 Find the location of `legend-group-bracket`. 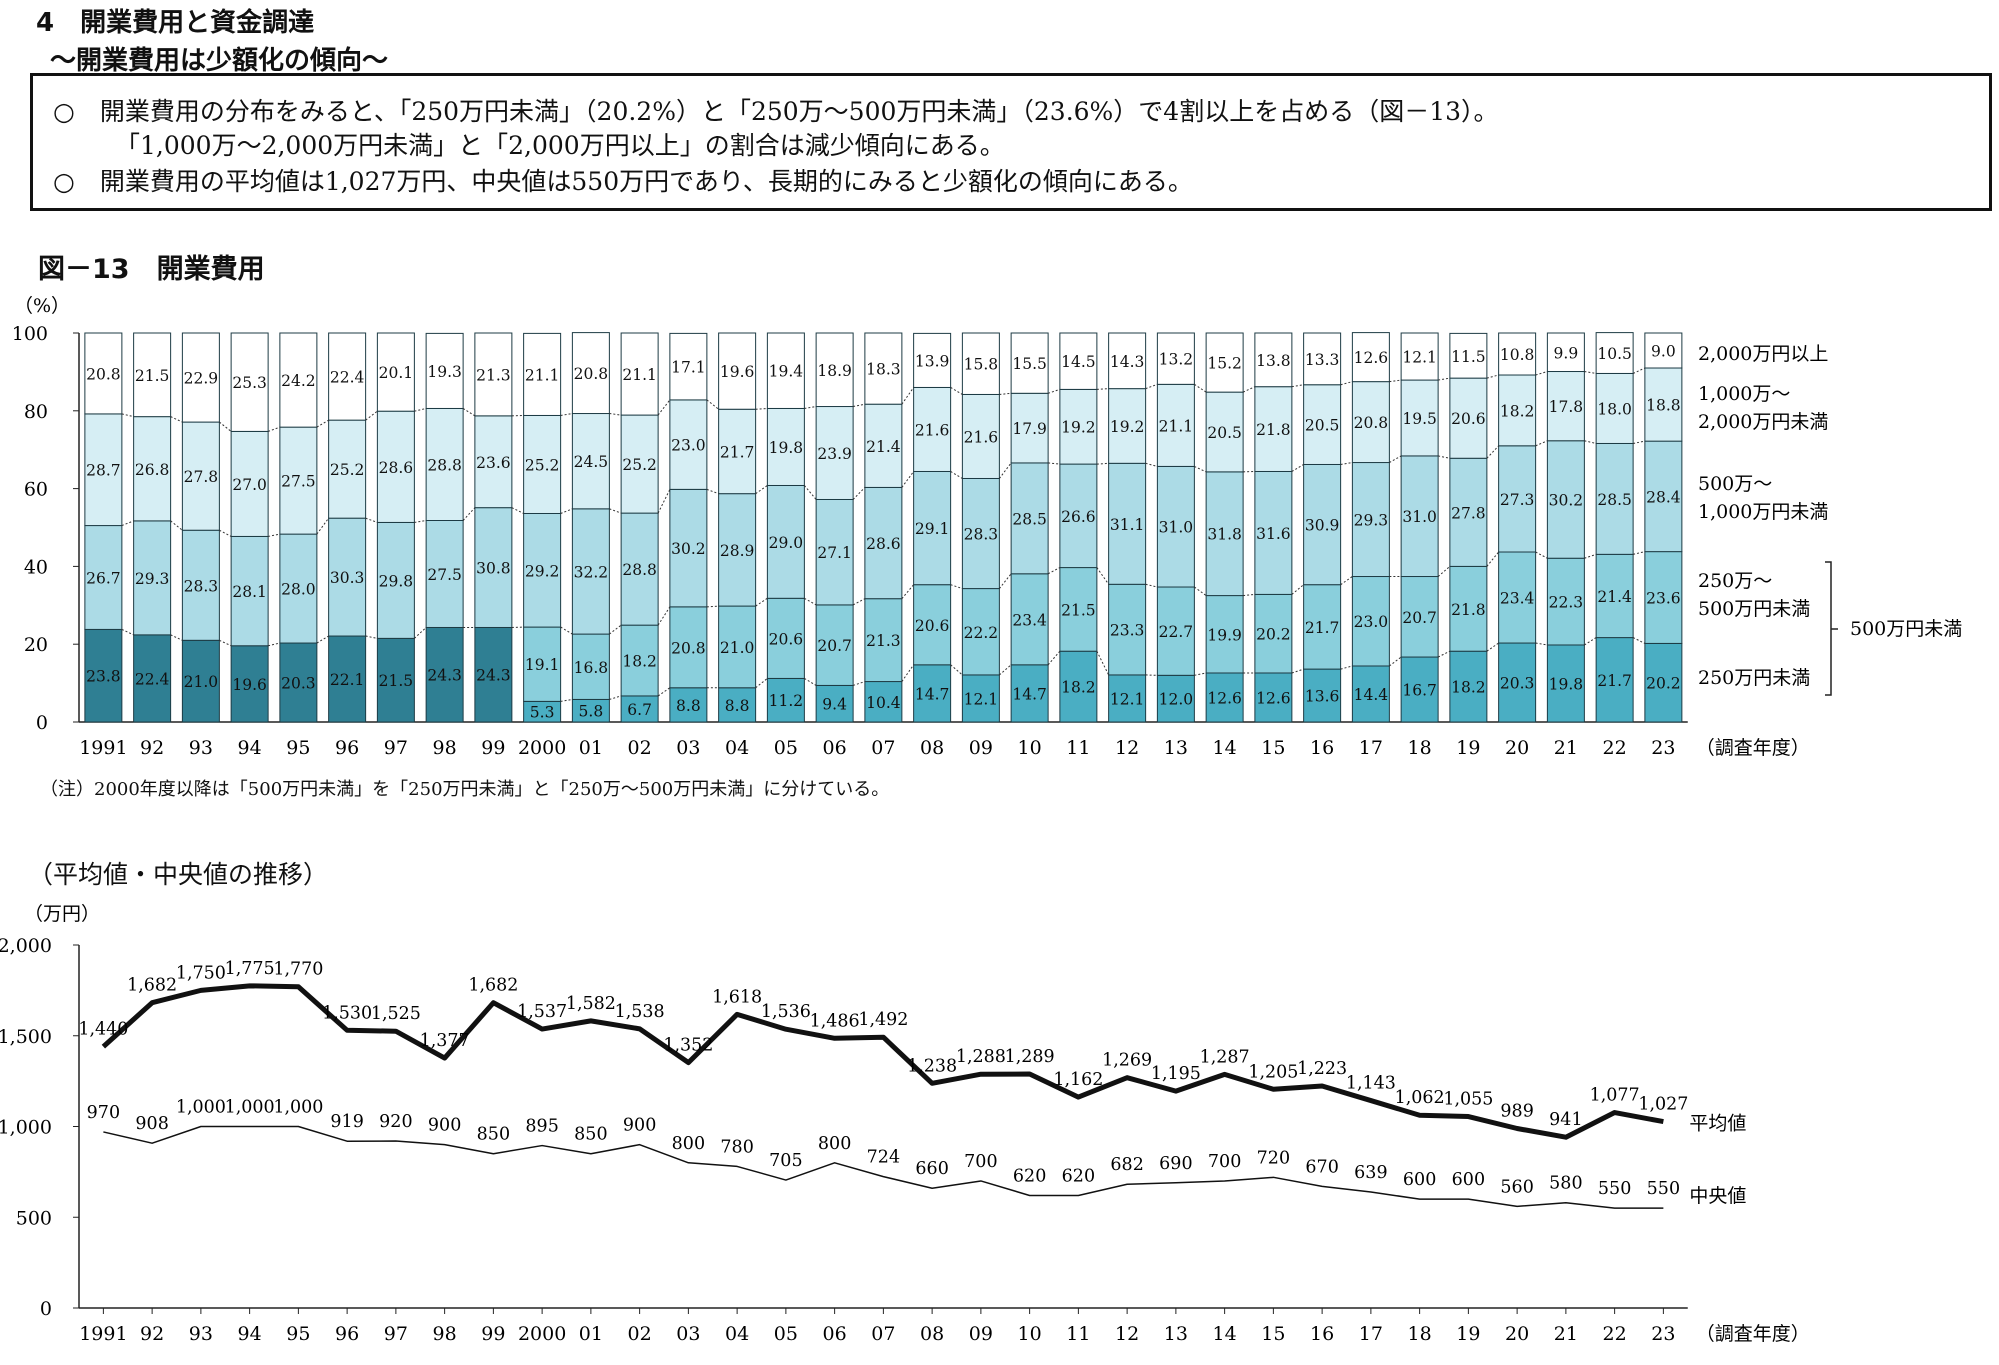

legend-group-bracket is located at coordinates (1831, 628).